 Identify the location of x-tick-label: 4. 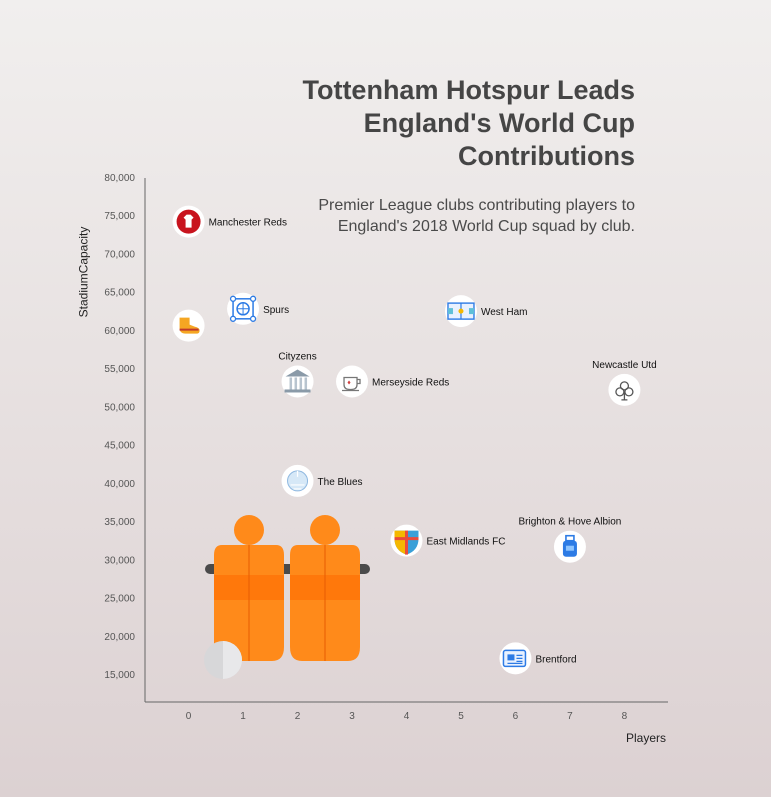
(407, 716).